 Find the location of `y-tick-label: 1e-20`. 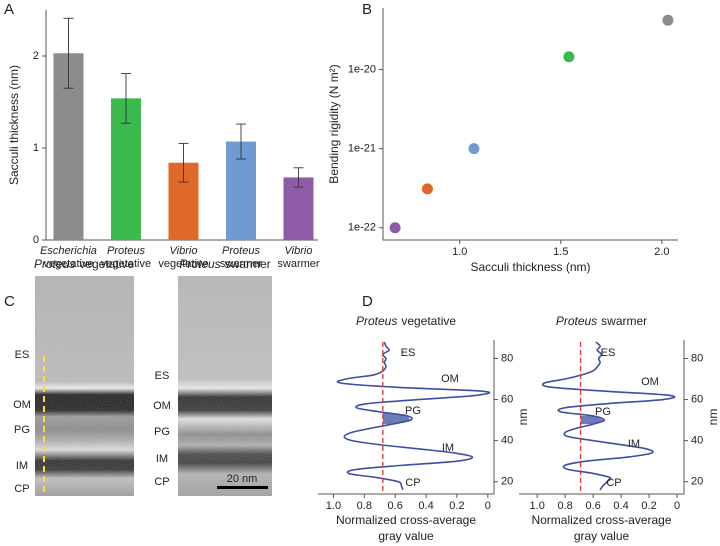

y-tick-label: 1e-20 is located at coordinates (362, 69).